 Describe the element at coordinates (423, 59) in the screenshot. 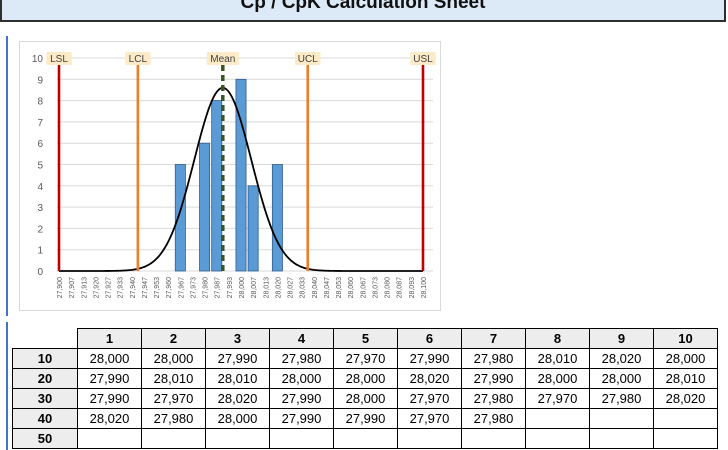

I see `marker-label: USL` at that location.